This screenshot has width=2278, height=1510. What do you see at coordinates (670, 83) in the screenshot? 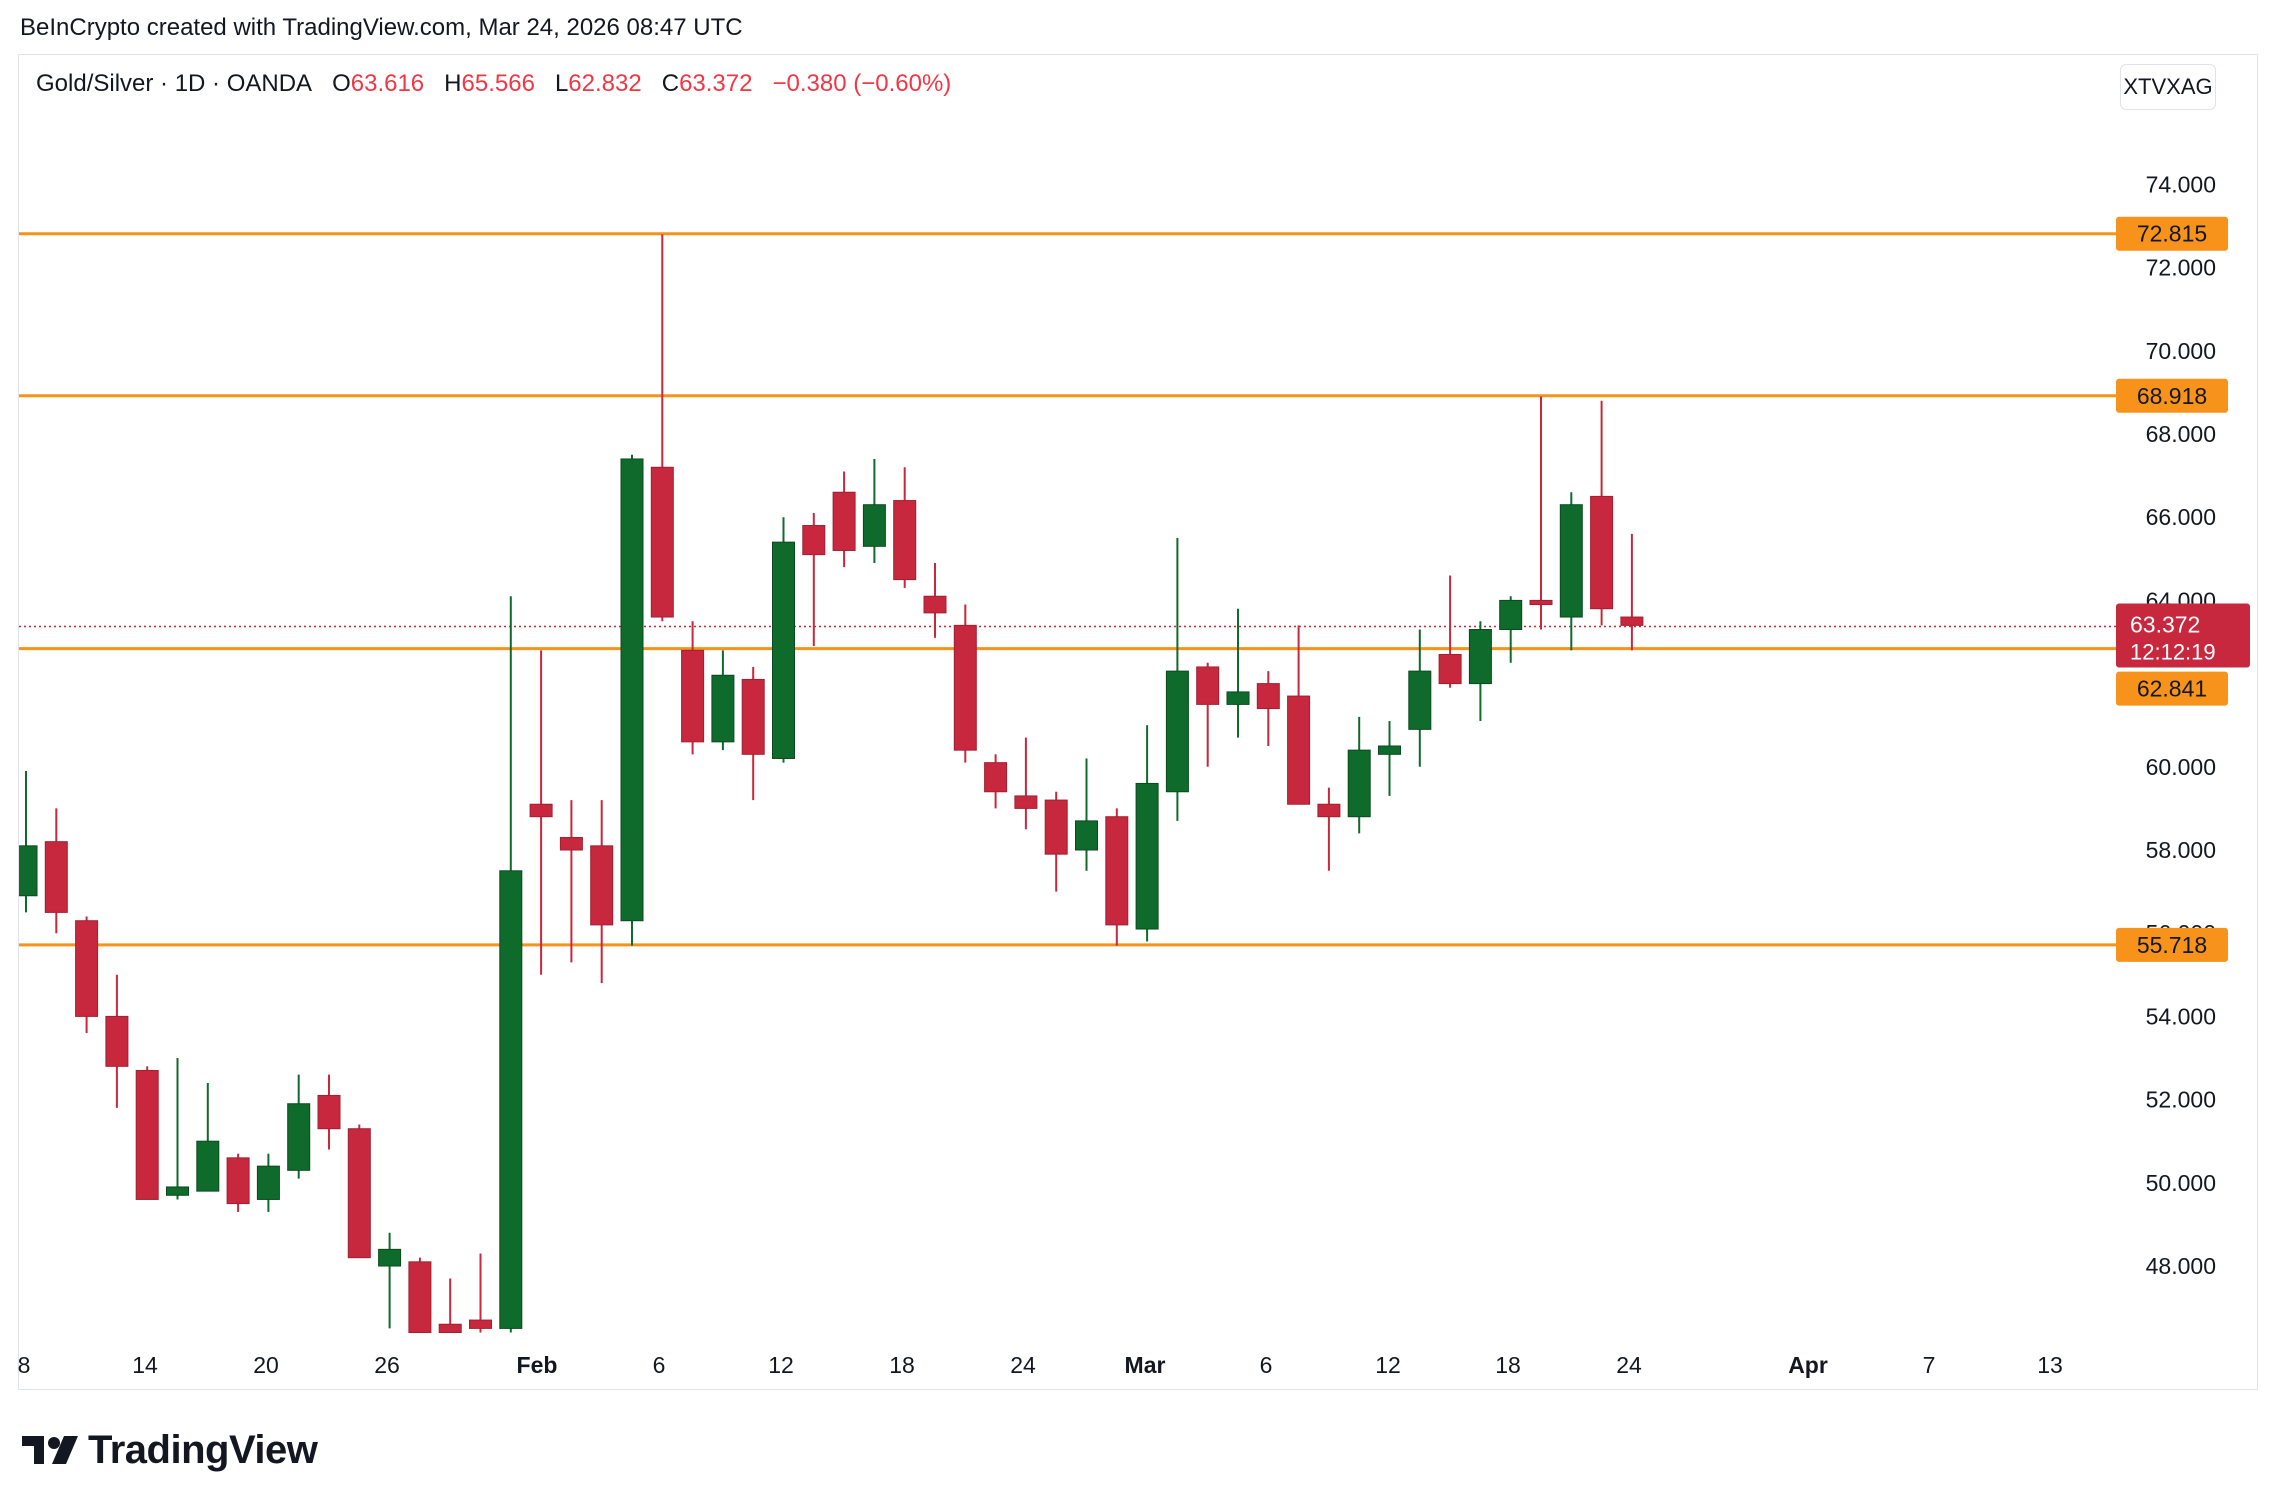
I see `close-label: C` at bounding box center [670, 83].